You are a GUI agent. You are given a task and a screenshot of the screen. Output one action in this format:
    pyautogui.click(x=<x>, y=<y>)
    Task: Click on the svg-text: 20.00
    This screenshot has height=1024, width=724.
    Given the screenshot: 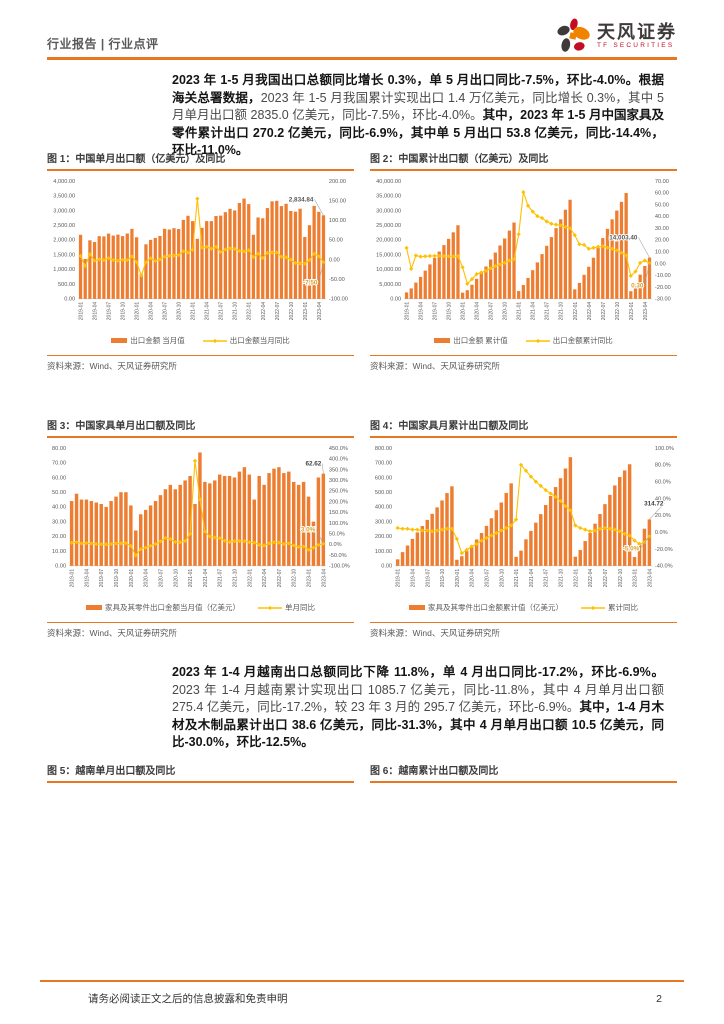 What is the action you would take?
    pyautogui.click(x=662, y=241)
    